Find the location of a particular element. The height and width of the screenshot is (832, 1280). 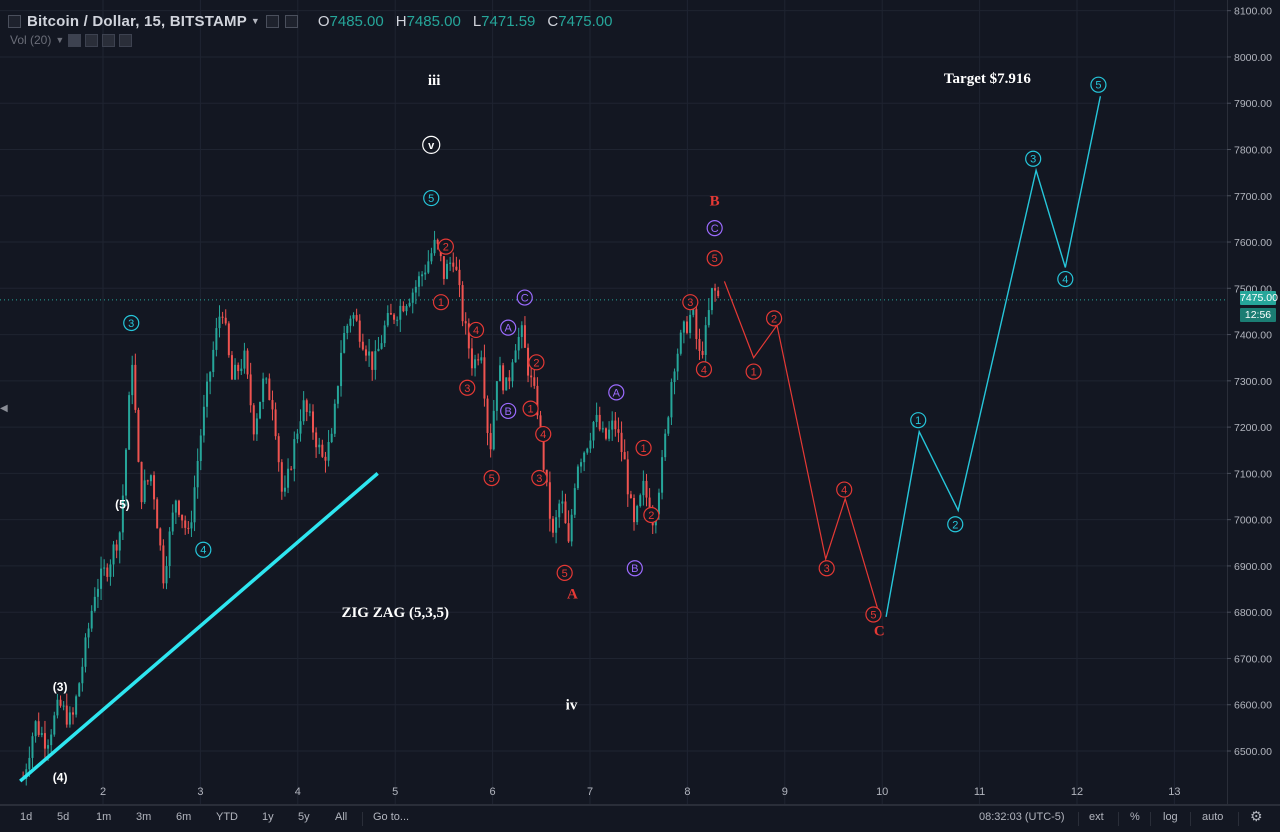

range-button-all: All is located at coordinates (341, 817).